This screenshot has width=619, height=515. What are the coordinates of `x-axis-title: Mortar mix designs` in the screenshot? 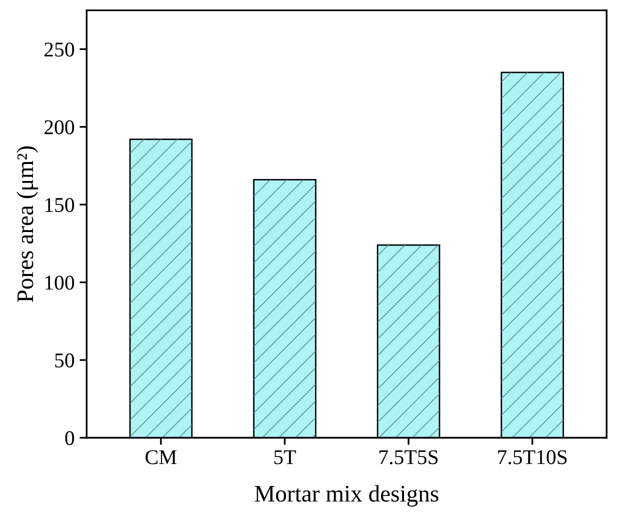 It's located at (346, 496).